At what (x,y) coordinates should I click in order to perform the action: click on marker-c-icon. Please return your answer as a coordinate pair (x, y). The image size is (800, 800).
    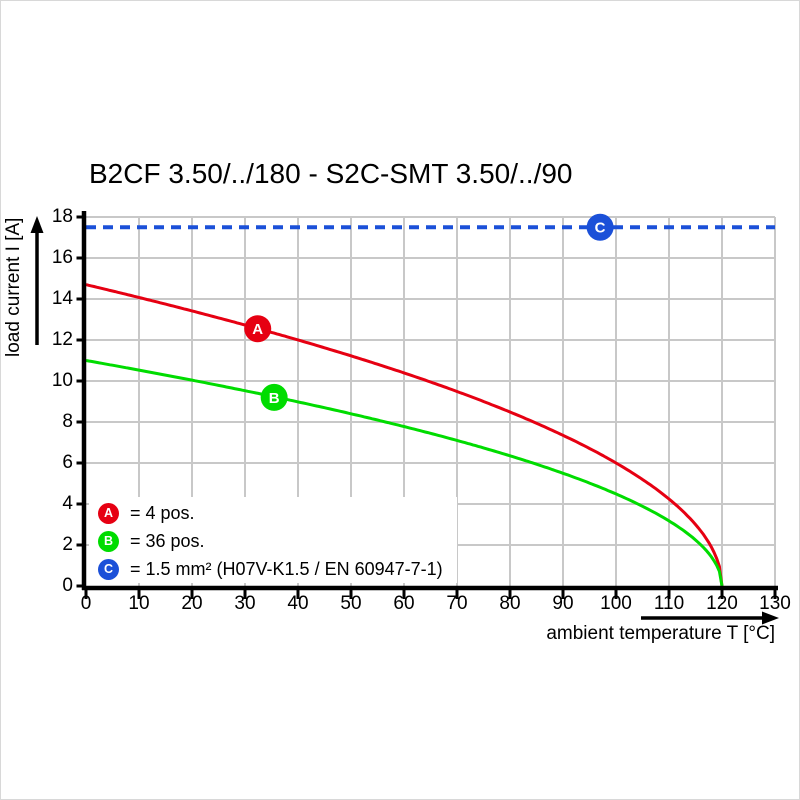
    Looking at the image, I should click on (600, 227).